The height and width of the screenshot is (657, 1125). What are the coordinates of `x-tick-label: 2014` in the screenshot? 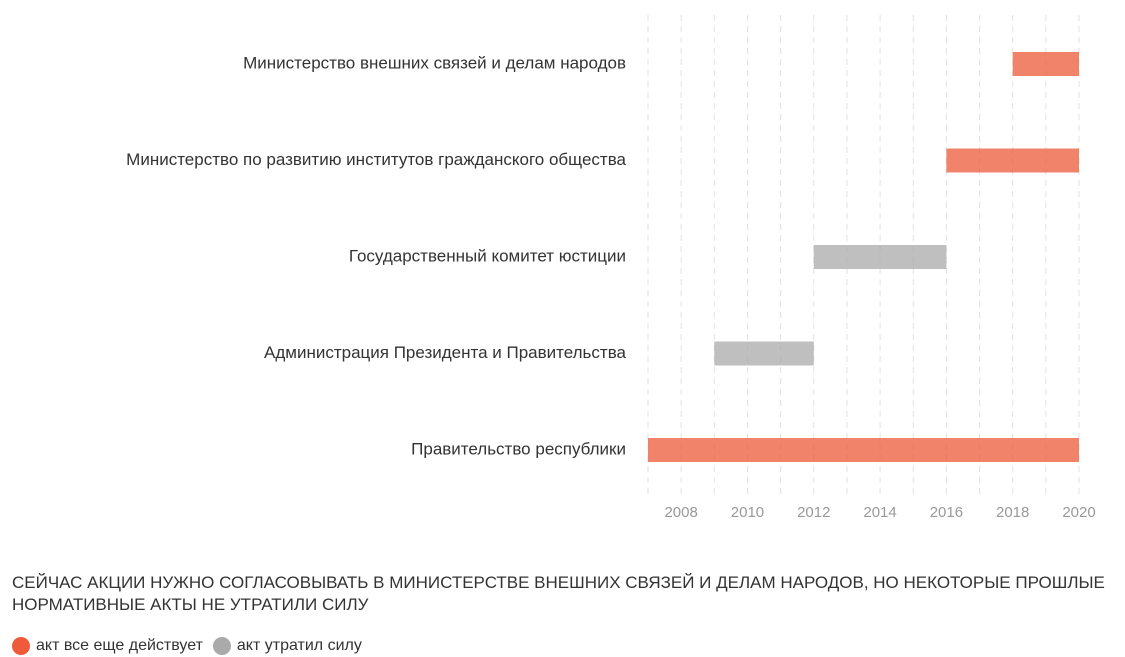 It's located at (879, 512).